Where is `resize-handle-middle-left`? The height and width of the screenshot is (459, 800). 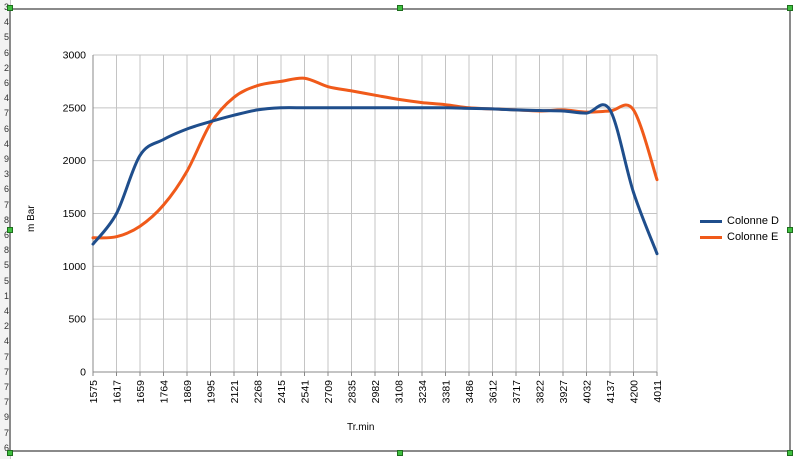 resize-handle-middle-left is located at coordinates (10, 230).